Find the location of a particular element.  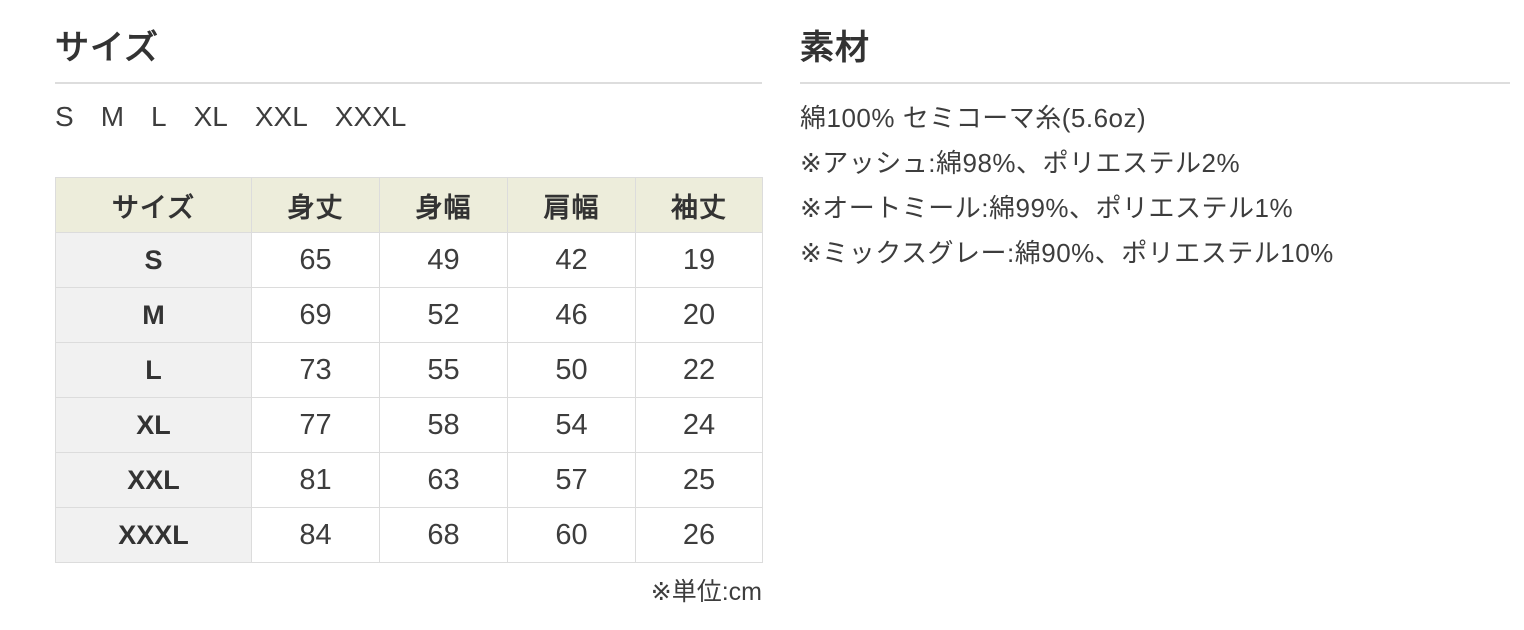

table-row: S 65 49 42 19 is located at coordinates (409, 260).